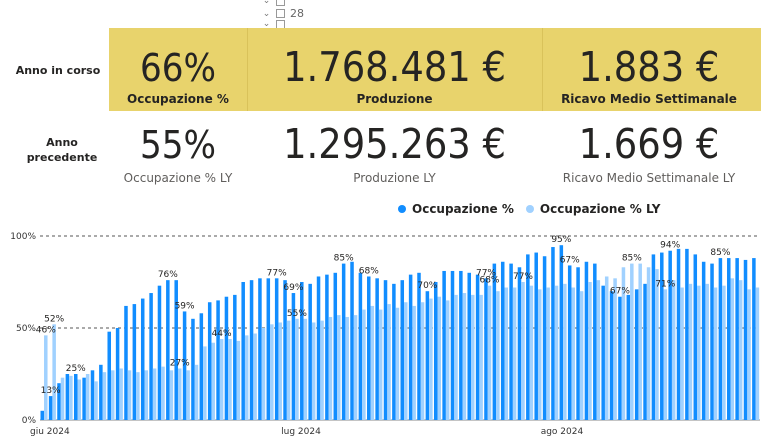 The image size is (762, 443). What do you see at coordinates (168, 275) in the screenshot?
I see `data-label: 76%` at bounding box center [168, 275].